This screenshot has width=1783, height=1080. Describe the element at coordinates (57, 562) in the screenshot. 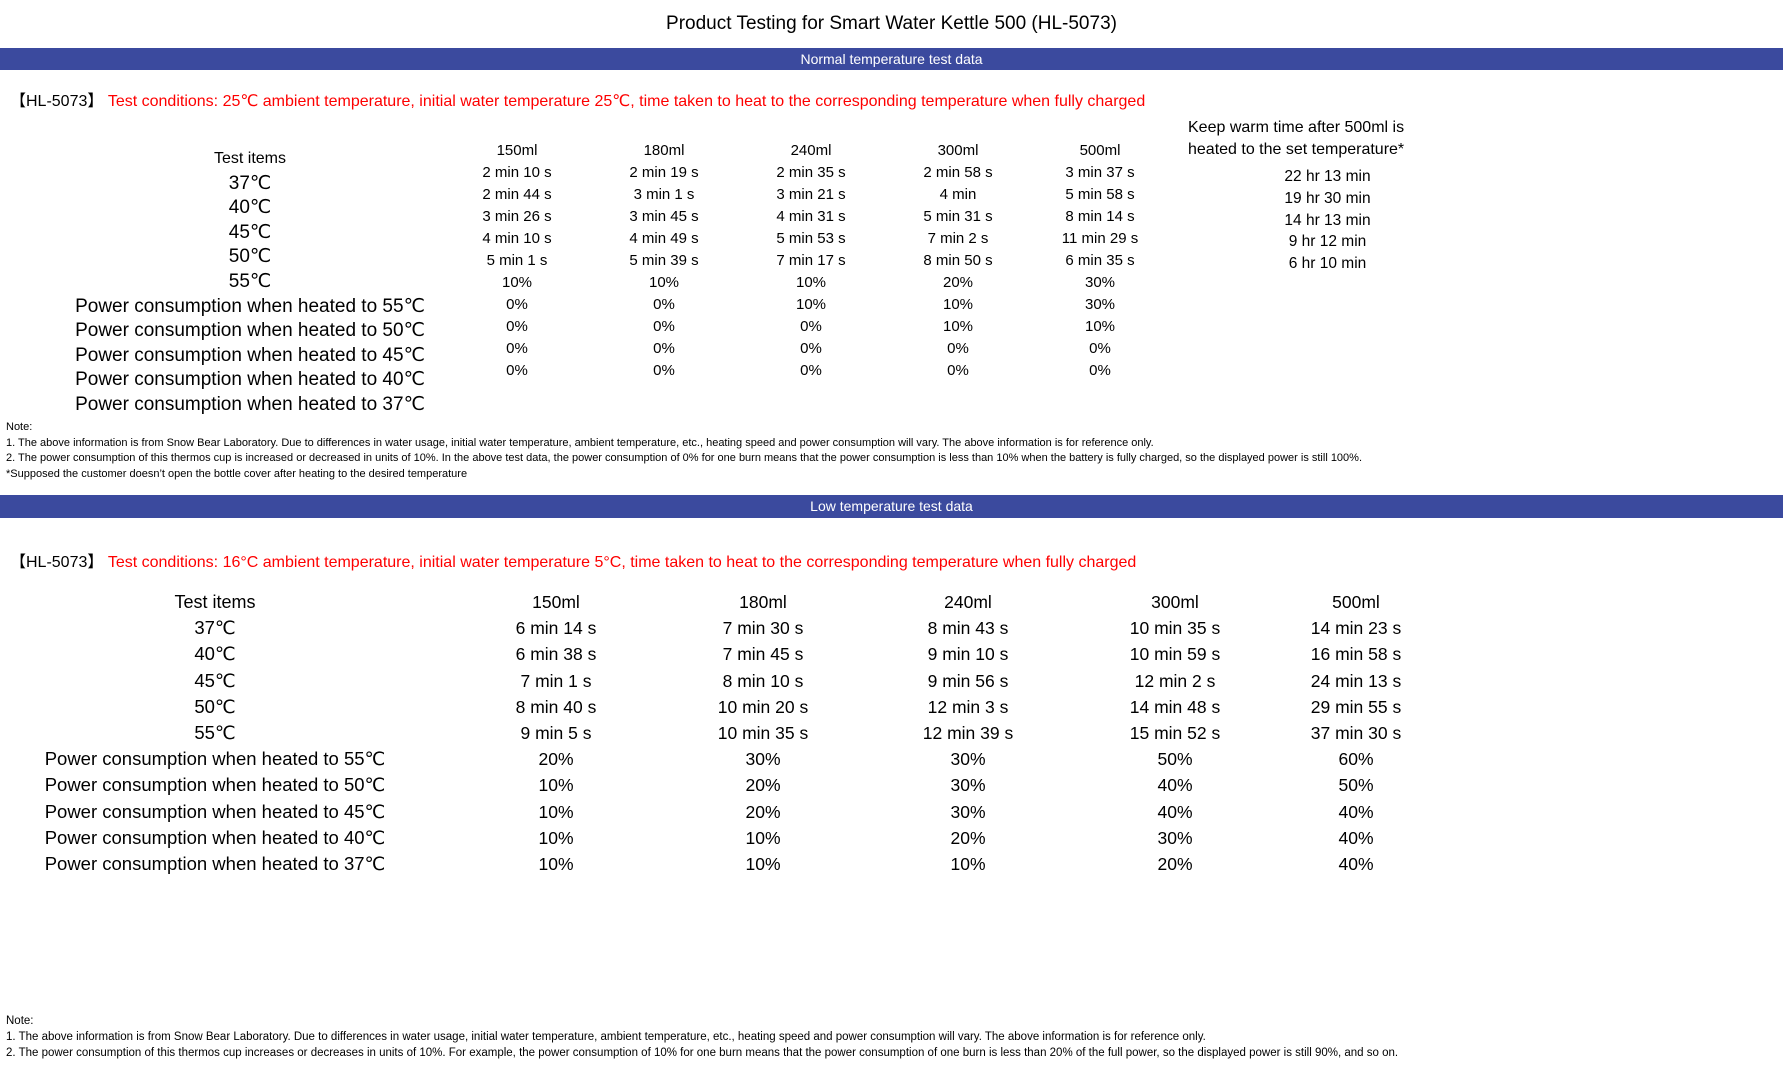

I see `model-tag: 【HL-5073】` at that location.